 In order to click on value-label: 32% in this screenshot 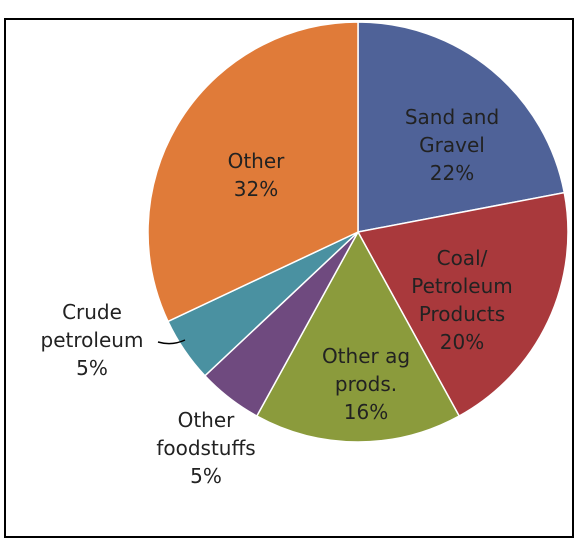, I will do `click(256, 189)`.